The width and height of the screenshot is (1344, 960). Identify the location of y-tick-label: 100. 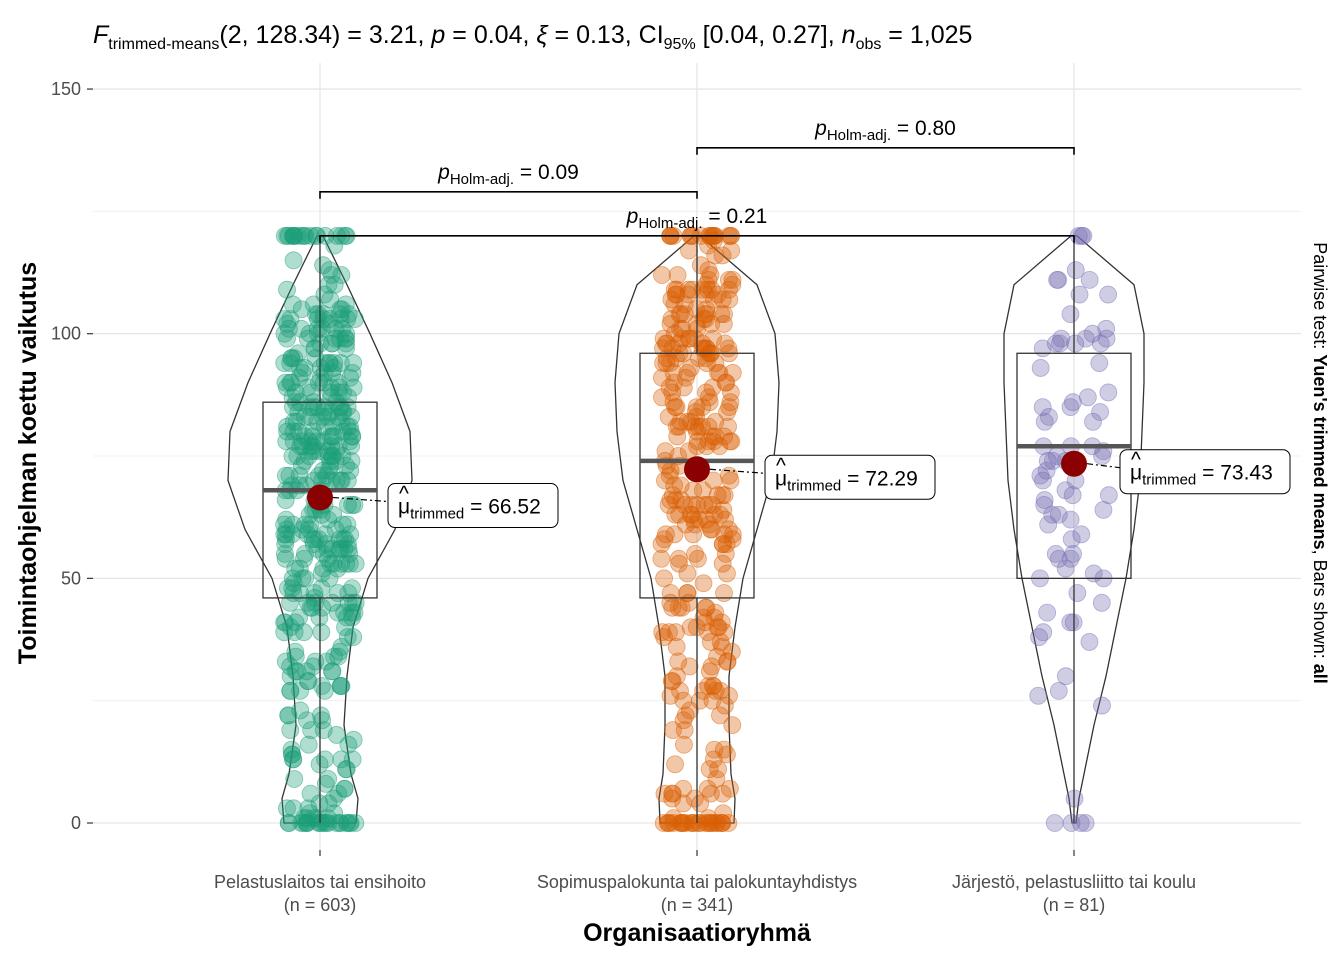
(66, 334).